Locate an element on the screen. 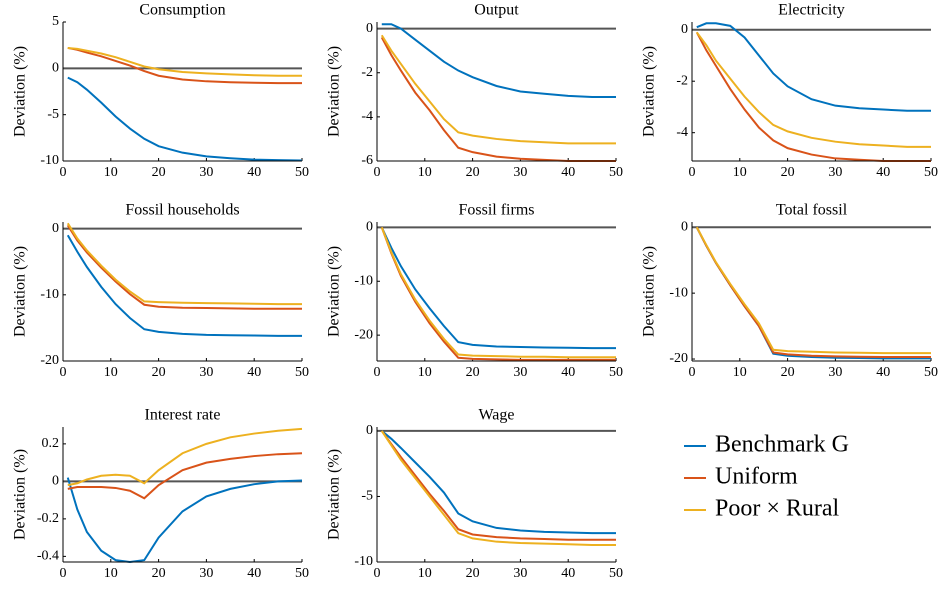  legend-label: Uniform is located at coordinates (756, 477).